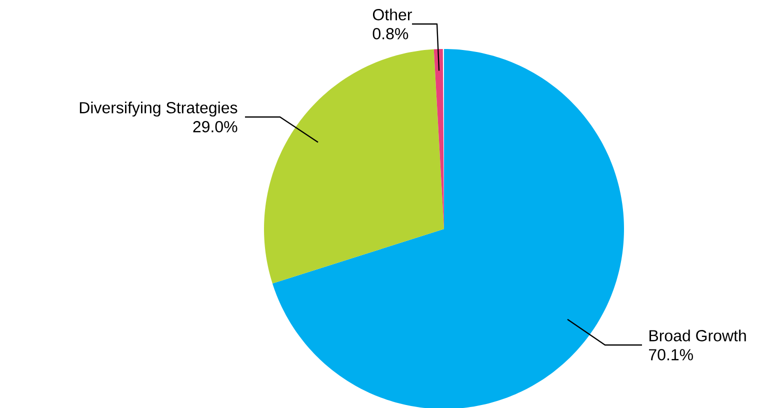  I want to click on data-label: 70.1%, so click(671, 354).